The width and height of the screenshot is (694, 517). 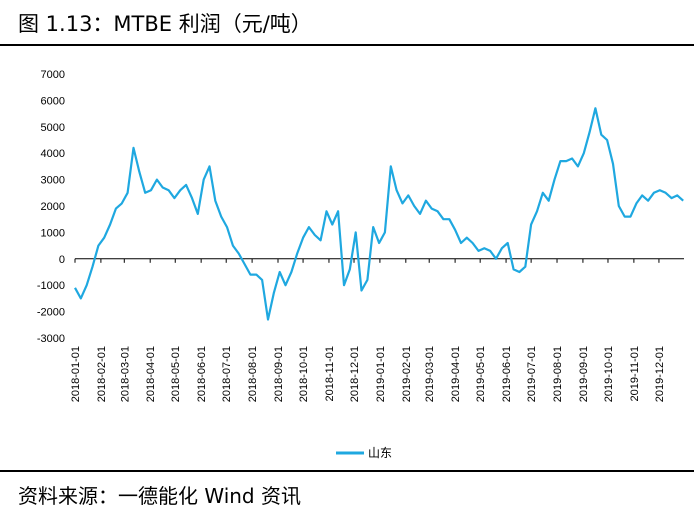 I want to click on x-tick-label: 2018-03-01, so click(x=125, y=374).